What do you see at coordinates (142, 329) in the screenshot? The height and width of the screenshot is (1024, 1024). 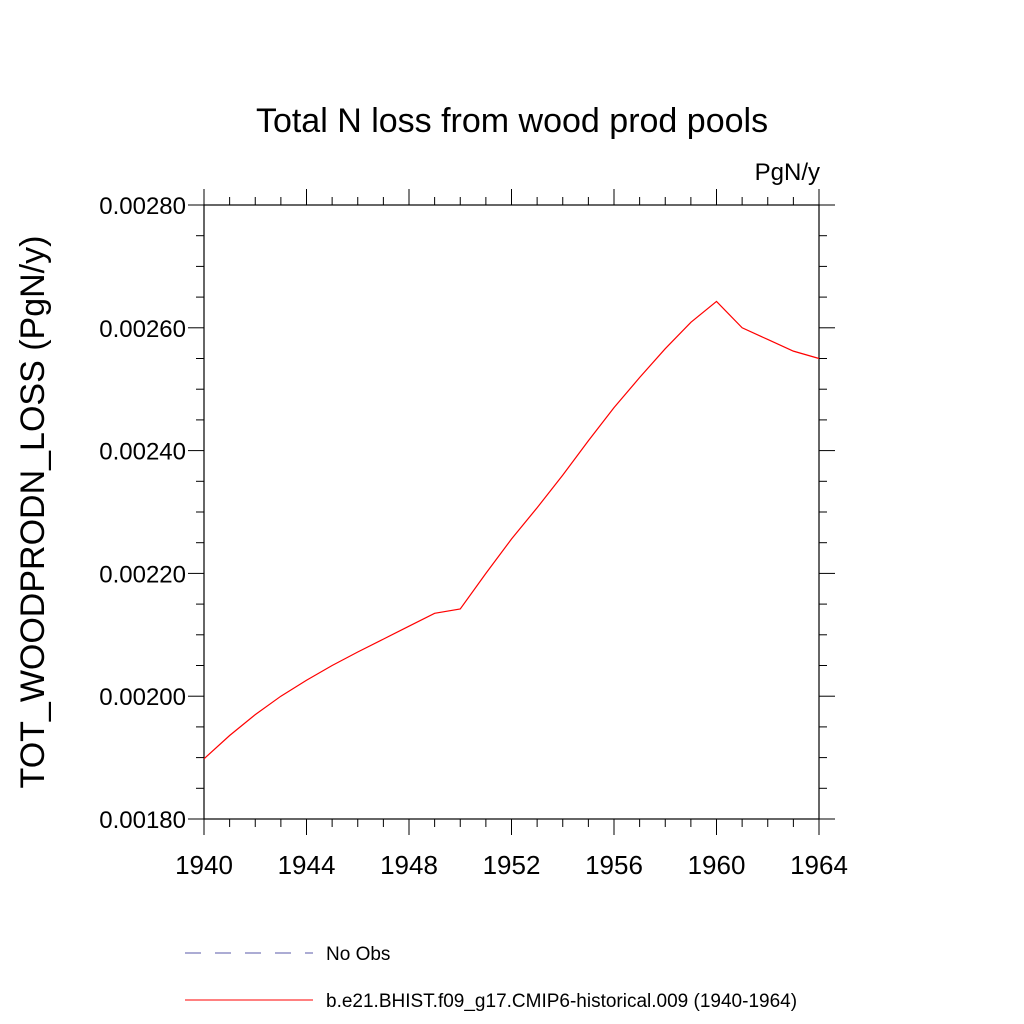 I see `y-tick-label: 0.00260` at bounding box center [142, 329].